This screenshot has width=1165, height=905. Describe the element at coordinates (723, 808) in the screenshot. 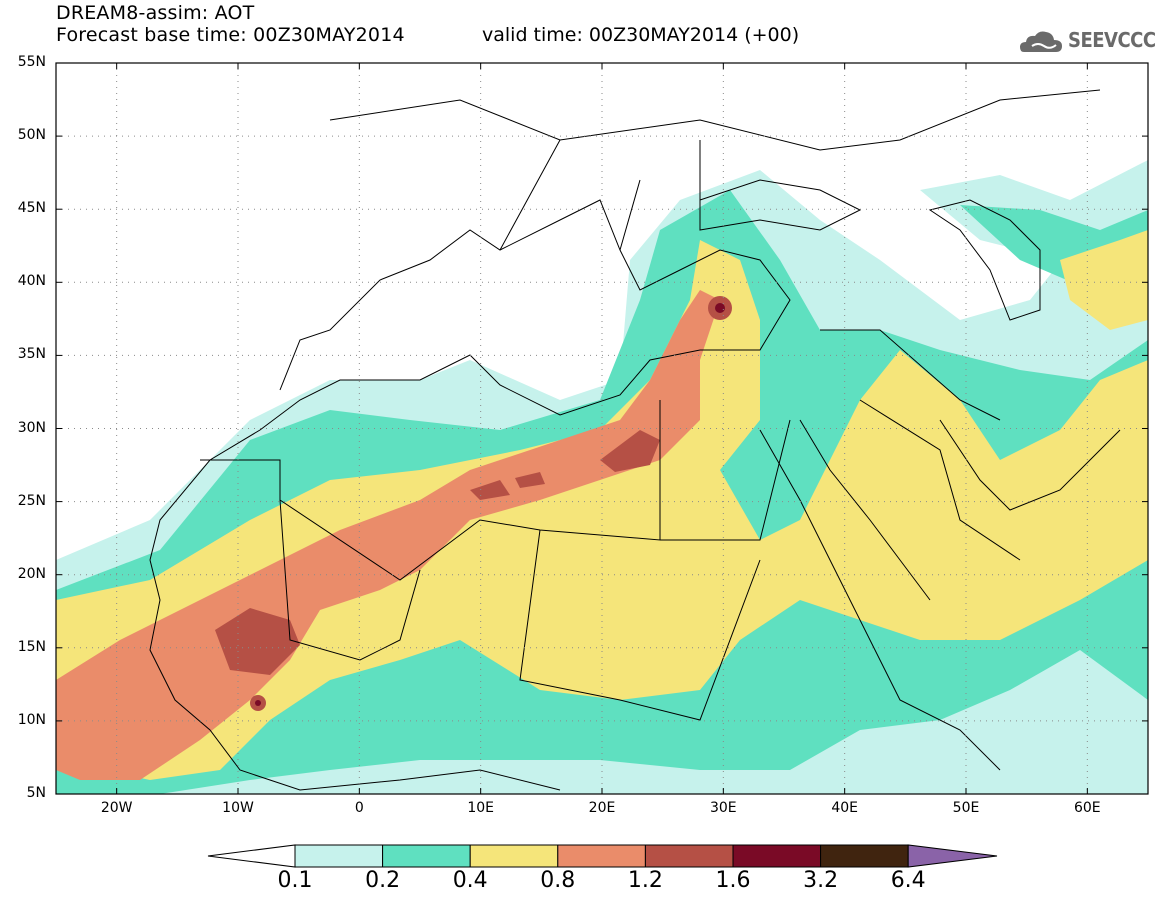

I see `lon-label: 30E` at that location.